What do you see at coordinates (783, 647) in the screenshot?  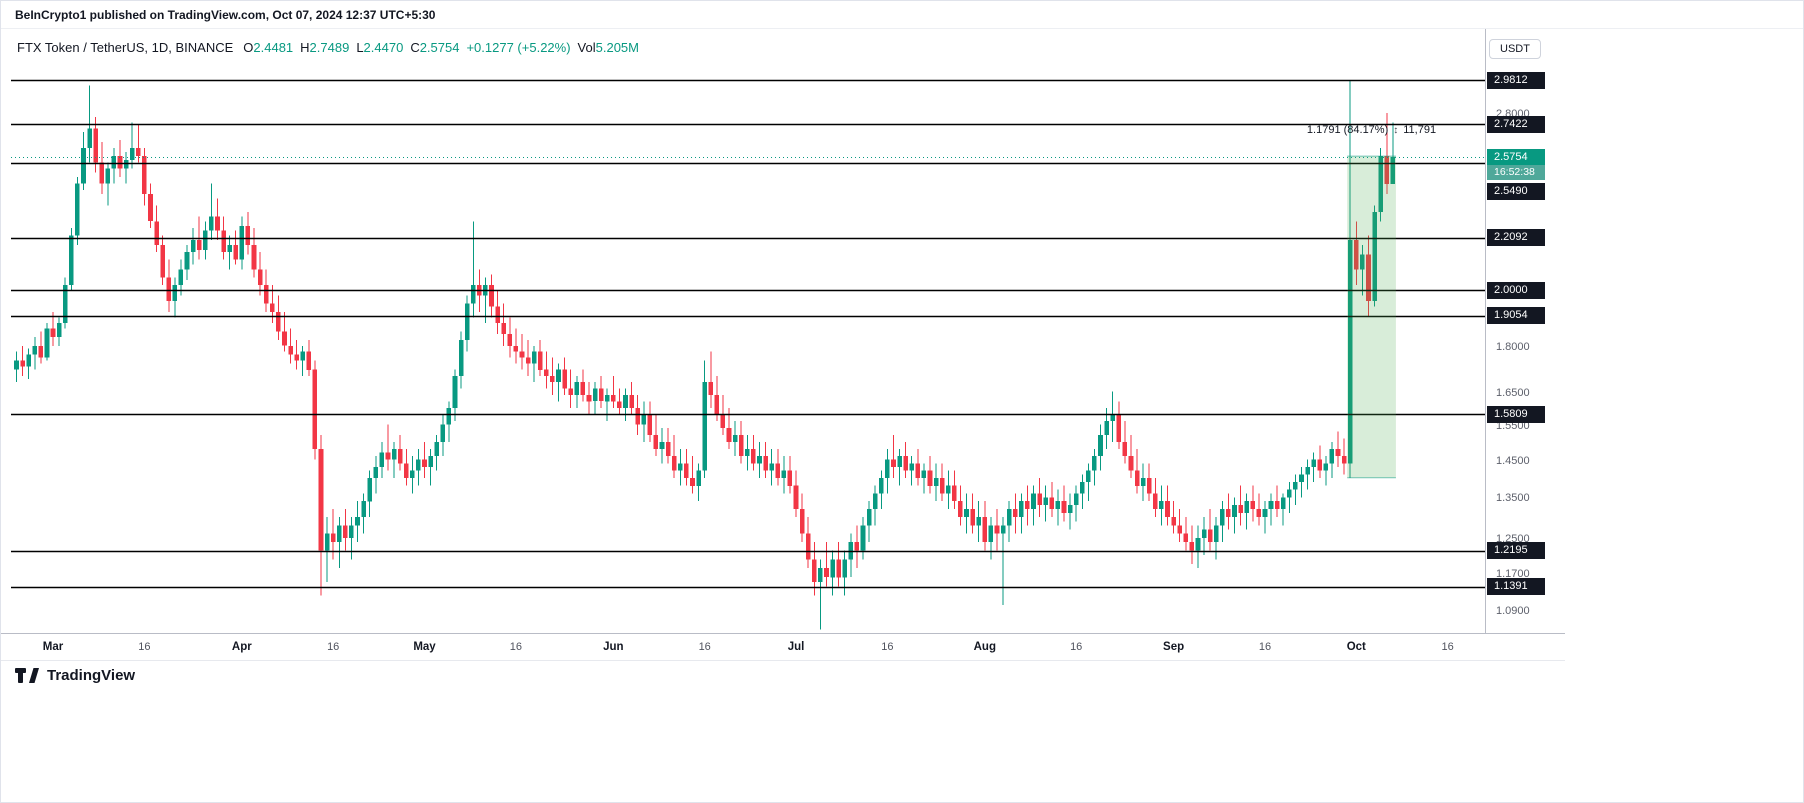 I see `time-axis: Mar 16 Apr 16 May 16 Jun 16 Jul 16 Aug 16 Sep 16 Oct 16` at bounding box center [783, 647].